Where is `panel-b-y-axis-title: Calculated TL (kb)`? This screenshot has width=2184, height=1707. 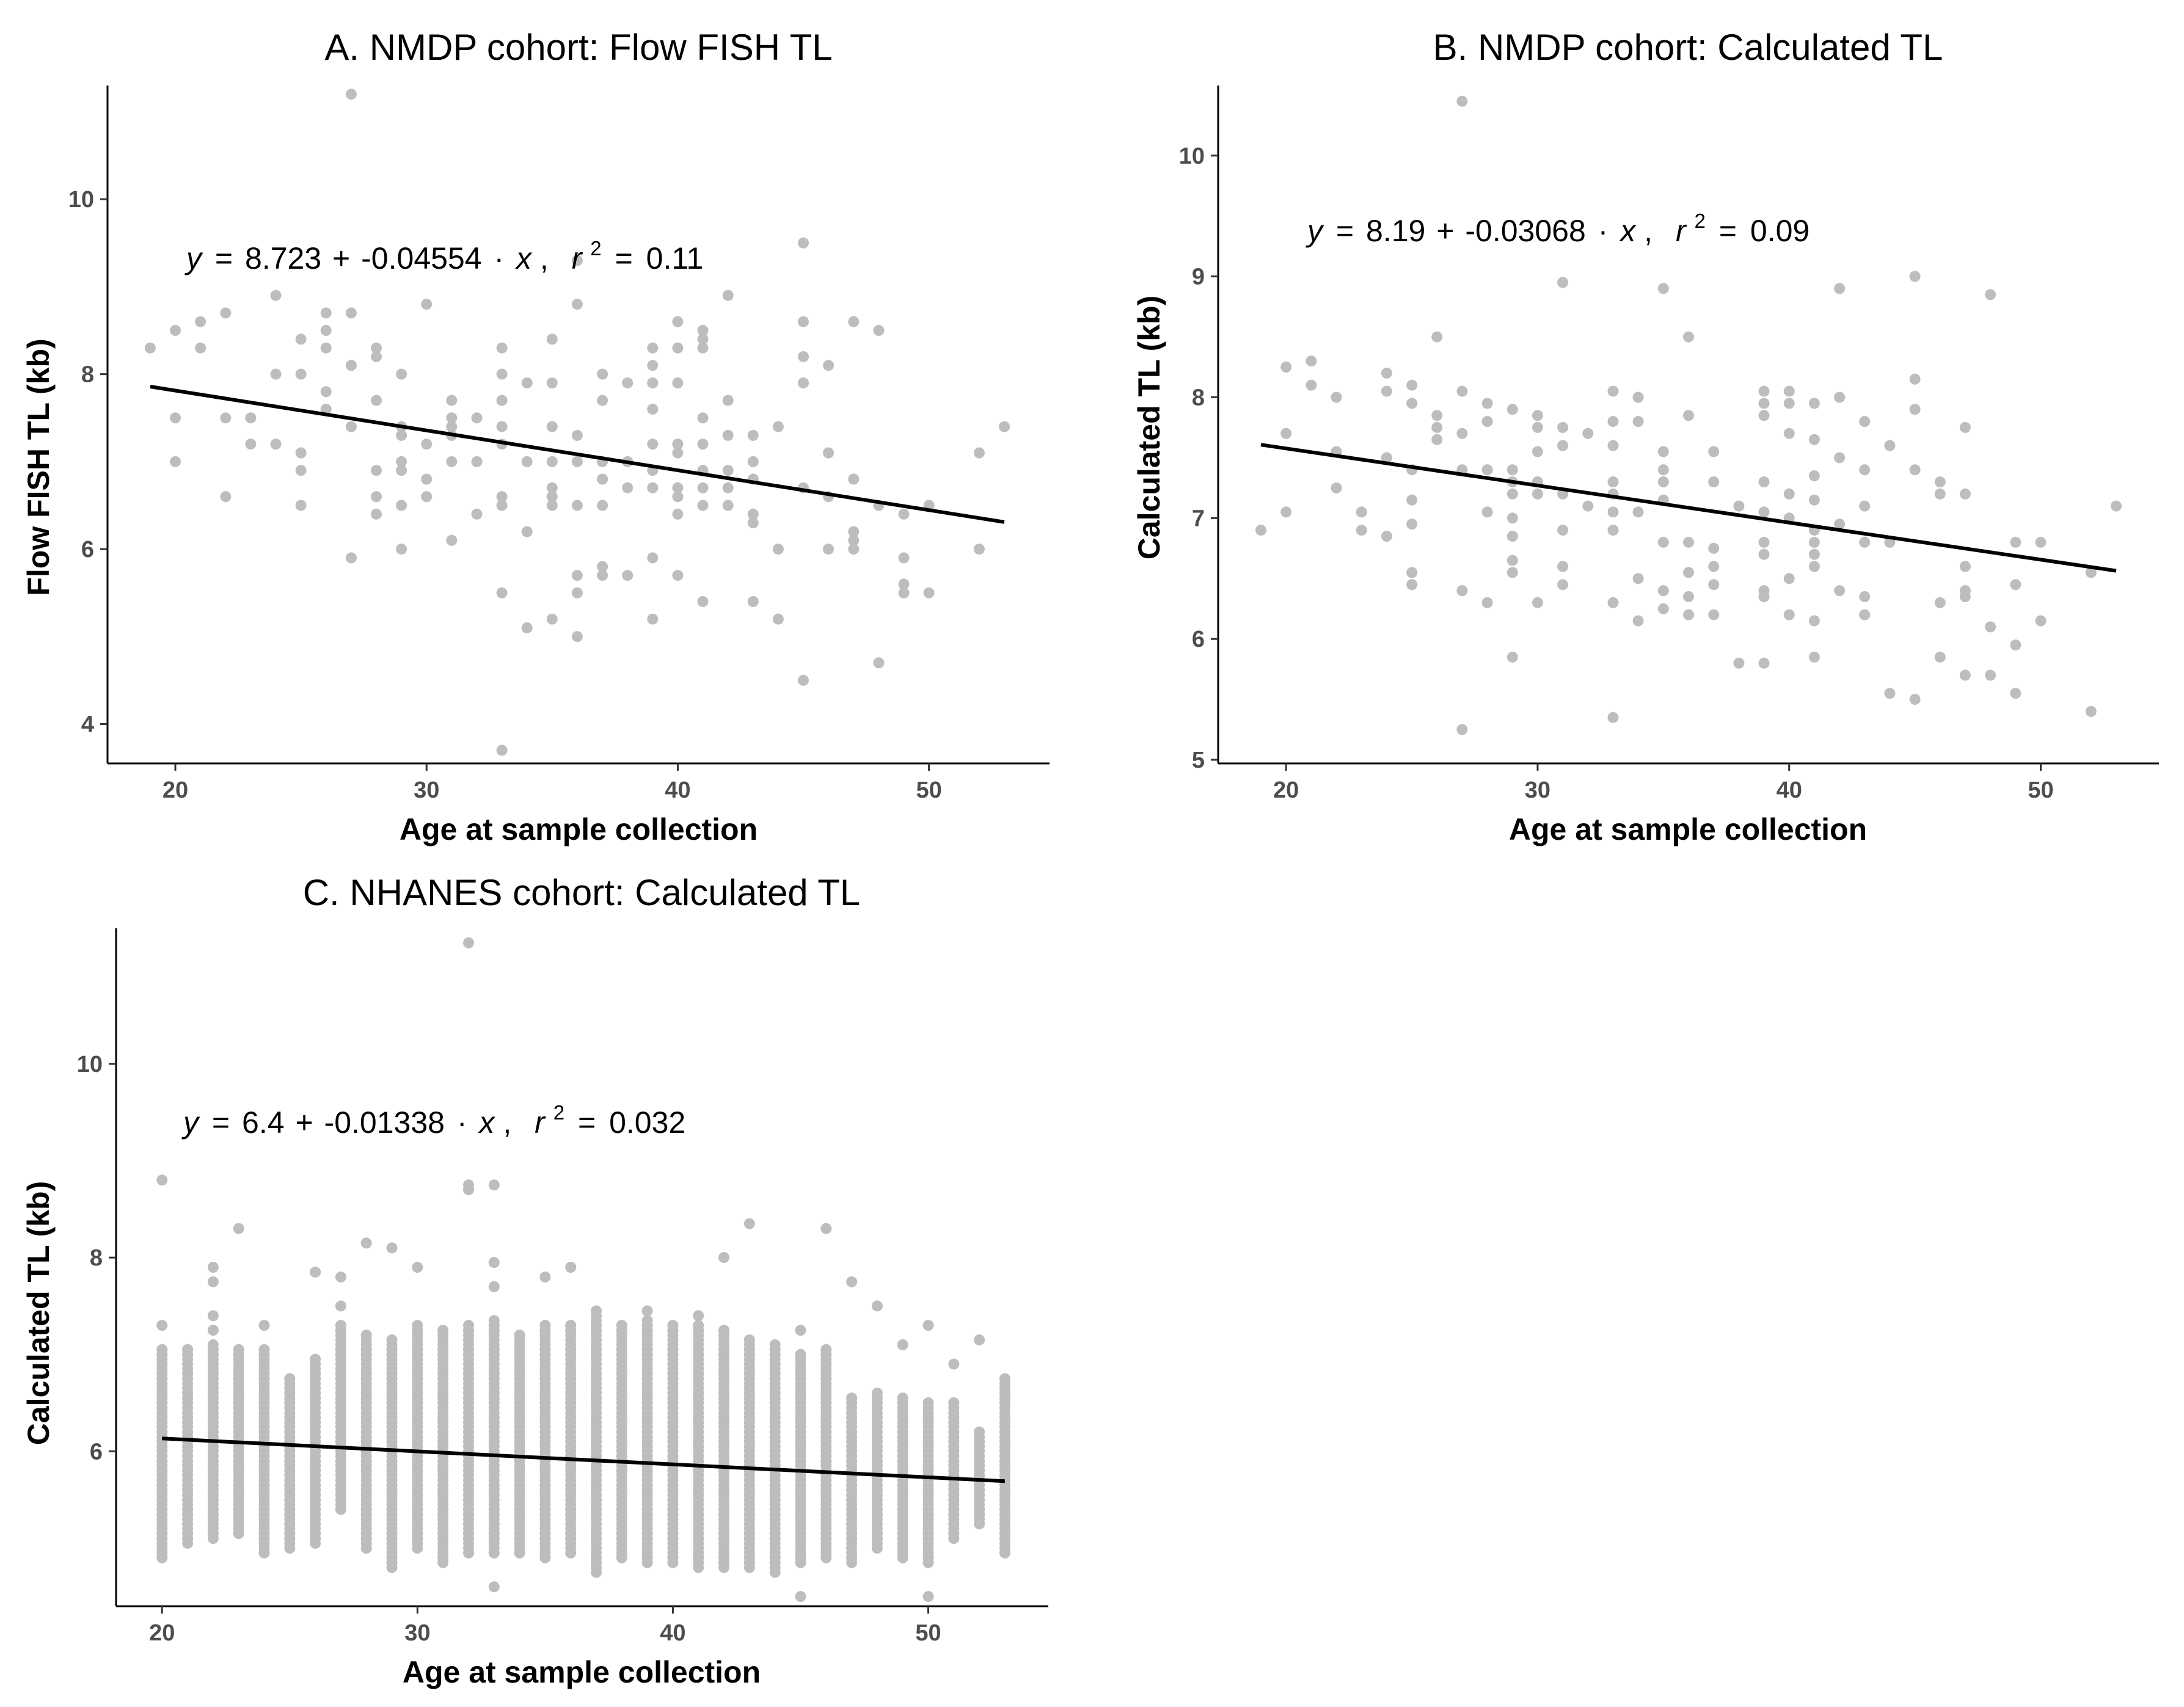
panel-b-y-axis-title: Calculated TL (kb) is located at coordinates (1149, 428).